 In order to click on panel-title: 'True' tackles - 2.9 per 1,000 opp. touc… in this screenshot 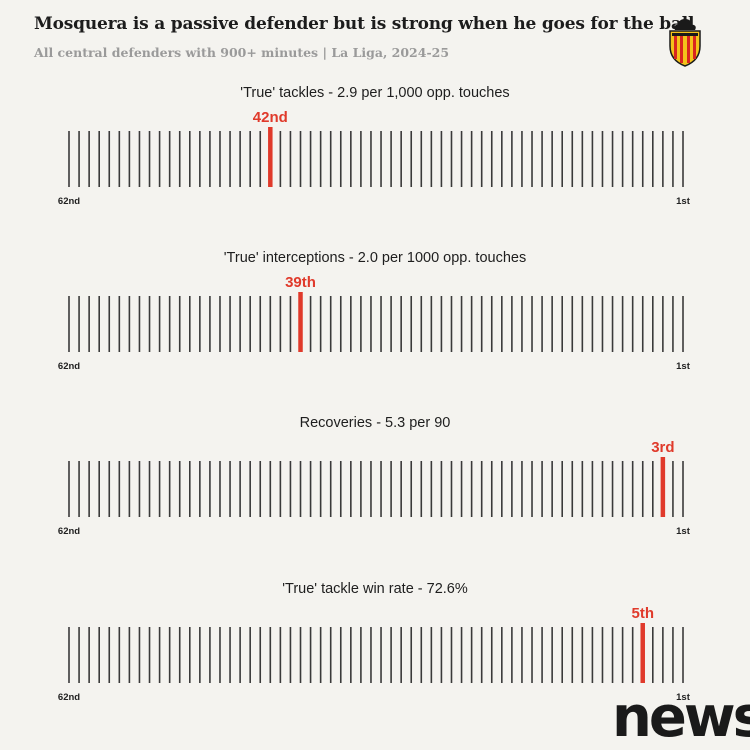, I will do `click(375, 93)`.